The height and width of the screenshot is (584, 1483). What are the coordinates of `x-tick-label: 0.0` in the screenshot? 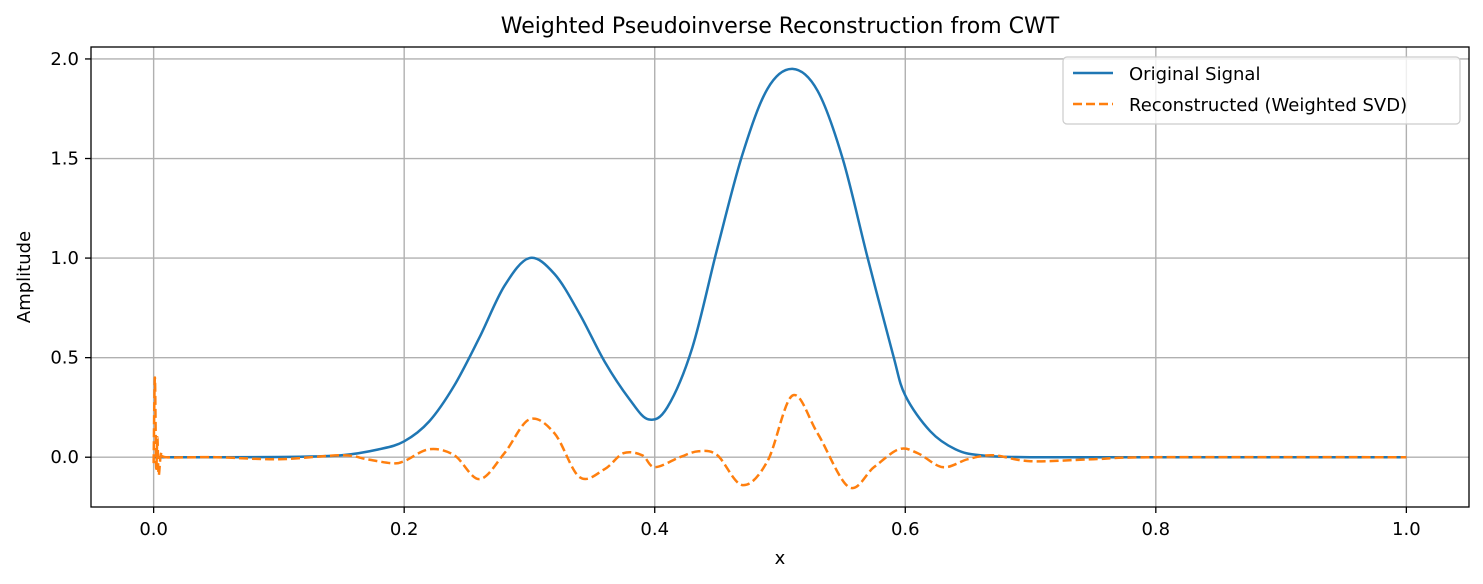 It's located at (153, 529).